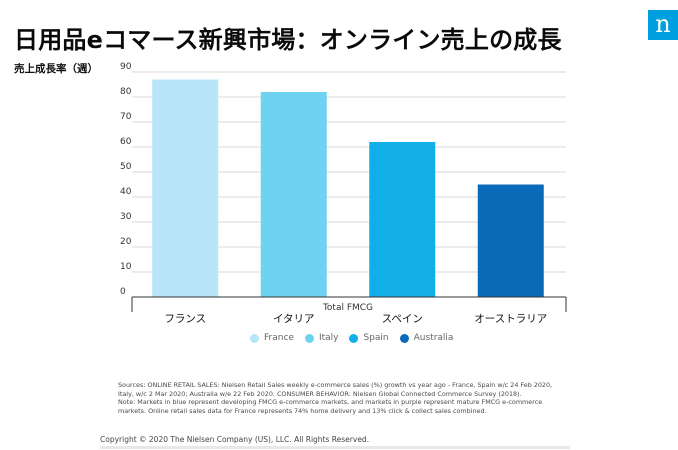  I want to click on y-tick-label: 90, so click(126, 67).